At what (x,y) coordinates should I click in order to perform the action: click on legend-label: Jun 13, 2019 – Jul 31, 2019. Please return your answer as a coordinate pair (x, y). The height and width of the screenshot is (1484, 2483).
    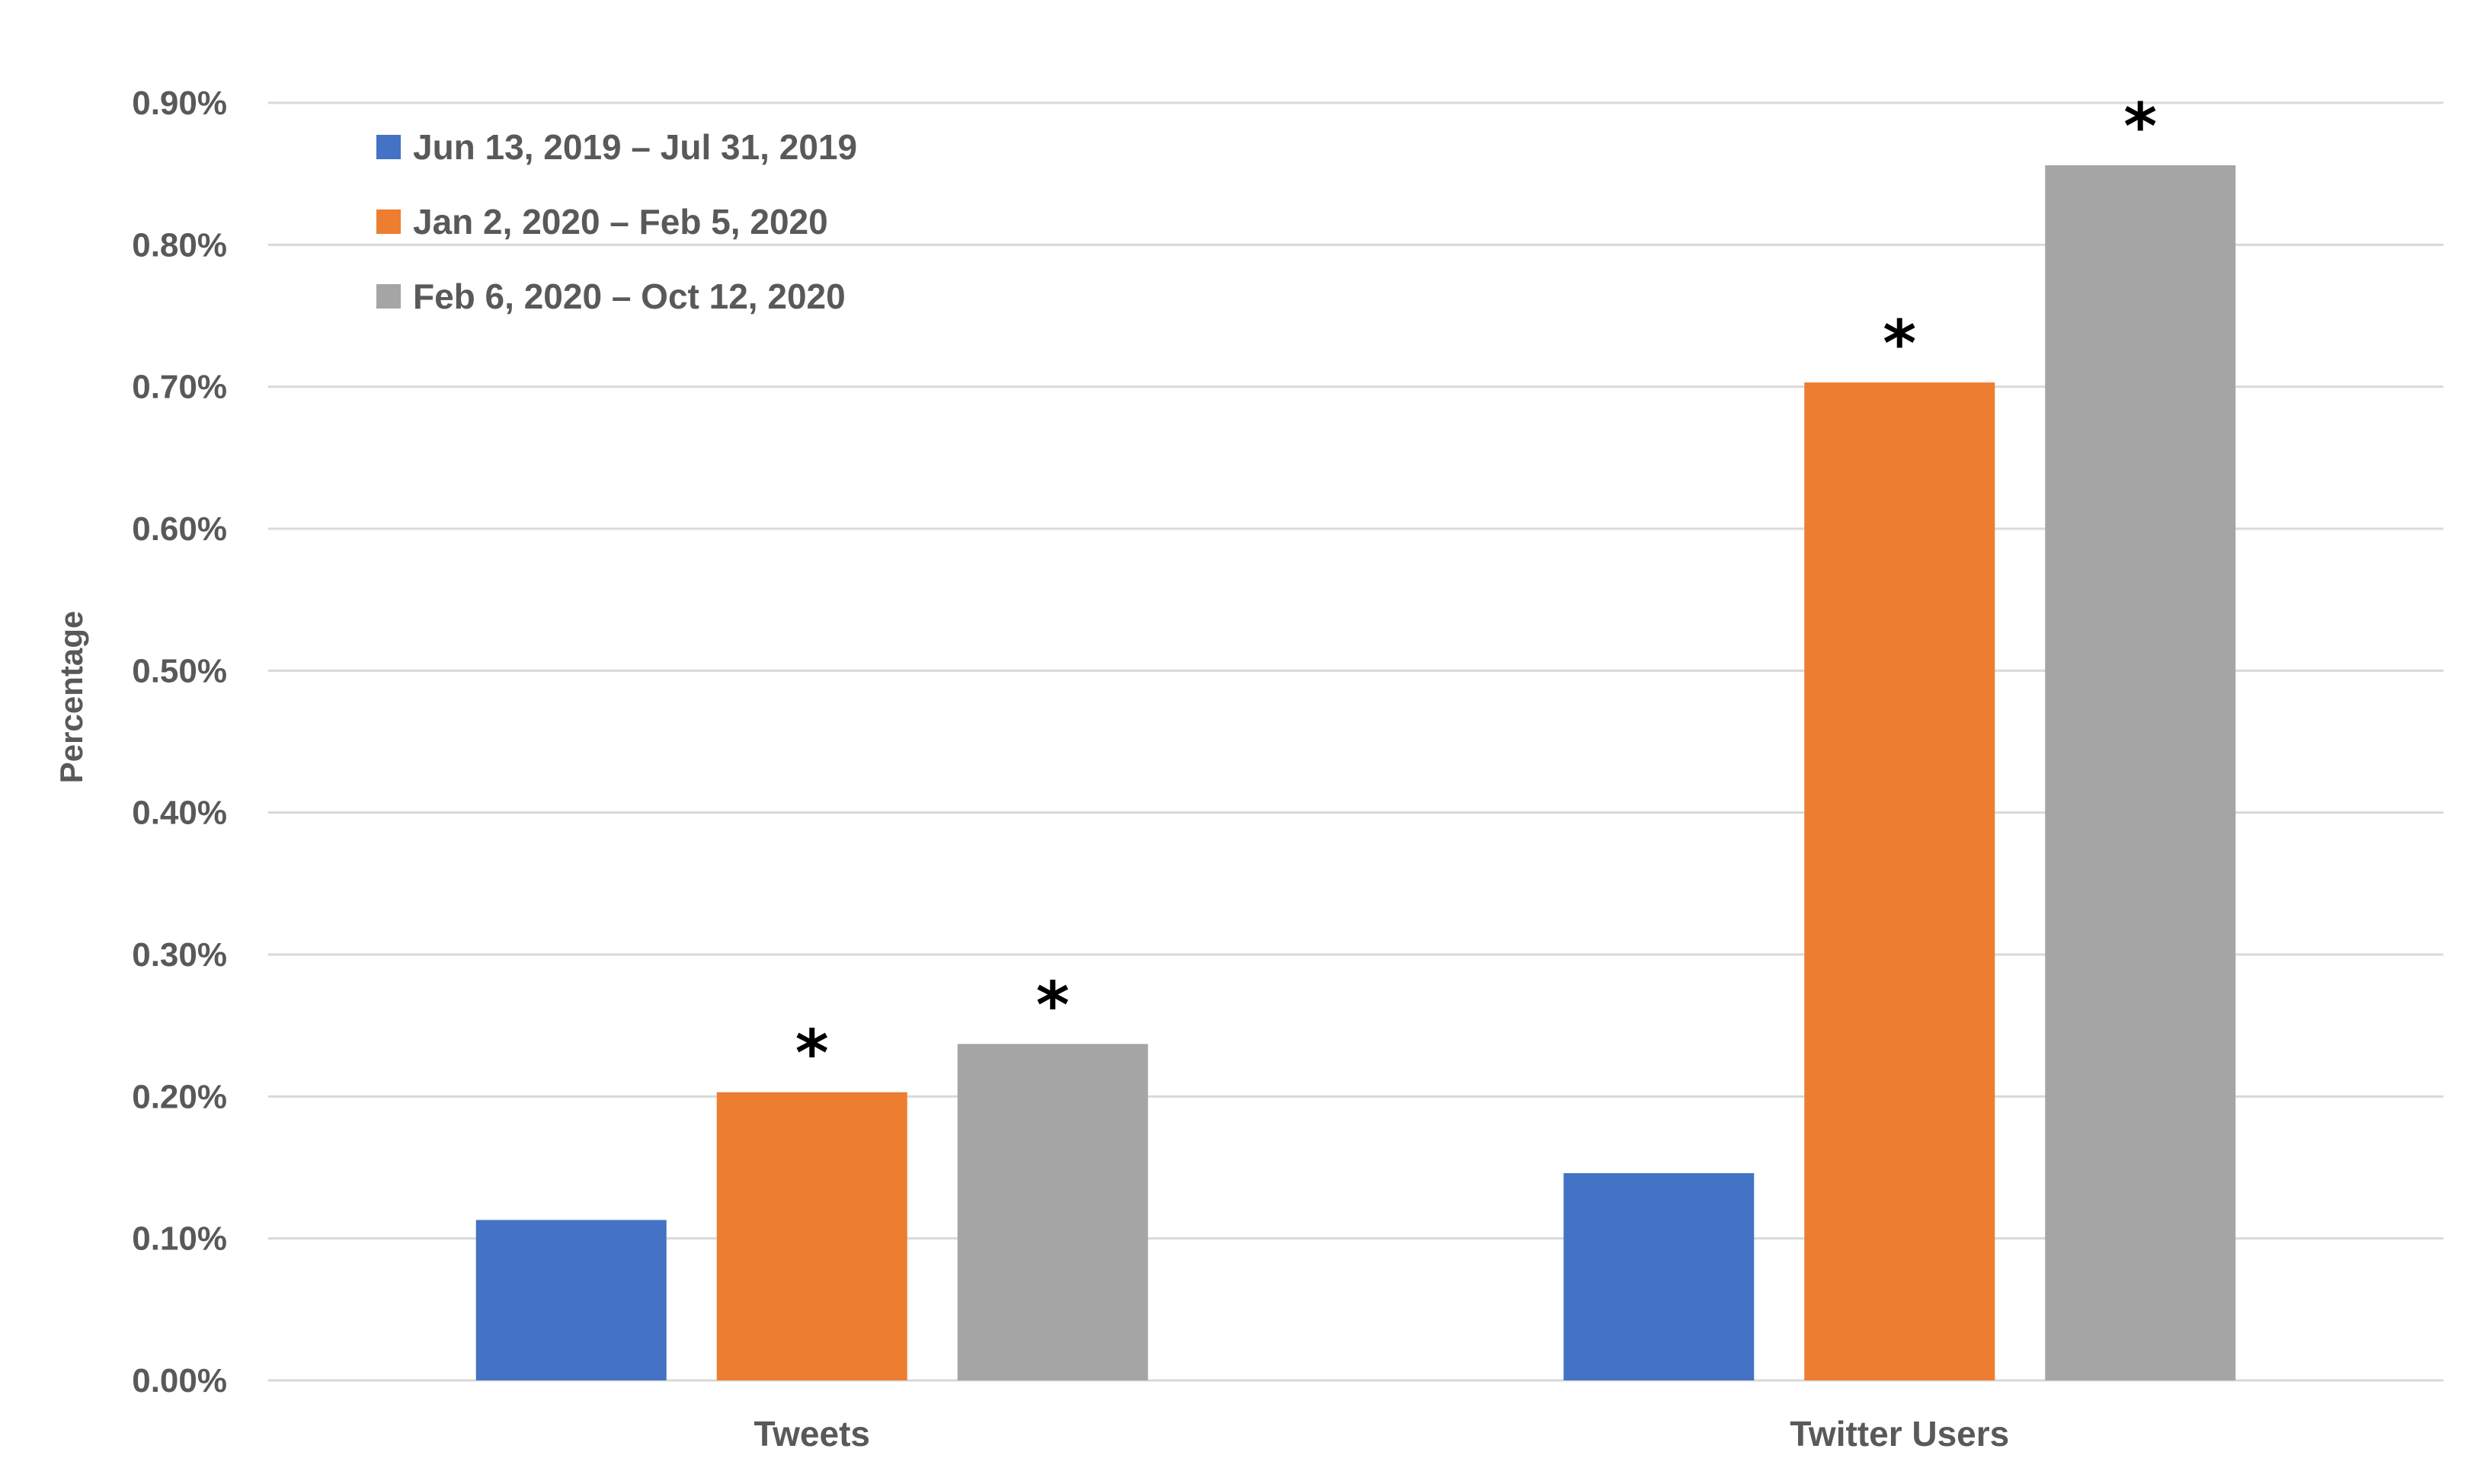
    Looking at the image, I should click on (635, 147).